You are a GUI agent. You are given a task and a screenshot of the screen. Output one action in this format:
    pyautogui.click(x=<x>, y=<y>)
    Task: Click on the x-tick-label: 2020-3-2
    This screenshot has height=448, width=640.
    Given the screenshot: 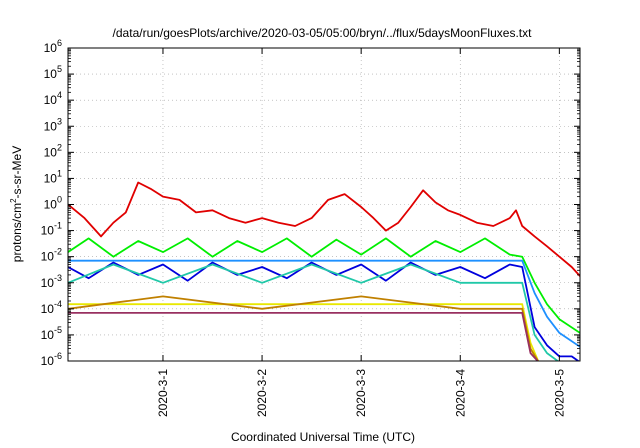 What is the action you would take?
    pyautogui.click(x=262, y=393)
    